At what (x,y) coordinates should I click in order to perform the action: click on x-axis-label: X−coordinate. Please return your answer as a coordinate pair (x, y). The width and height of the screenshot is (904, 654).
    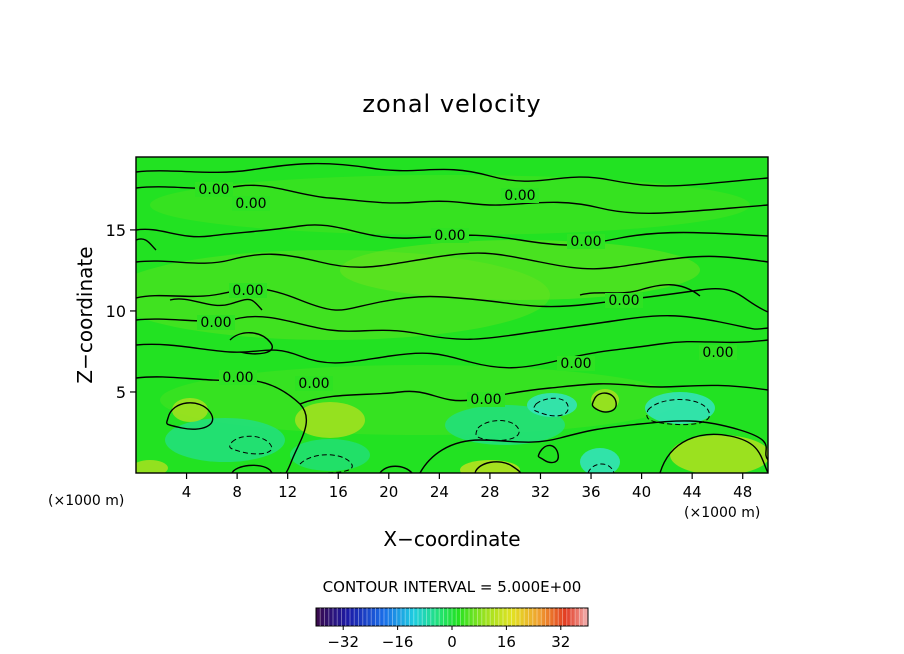
    Looking at the image, I should click on (451, 539).